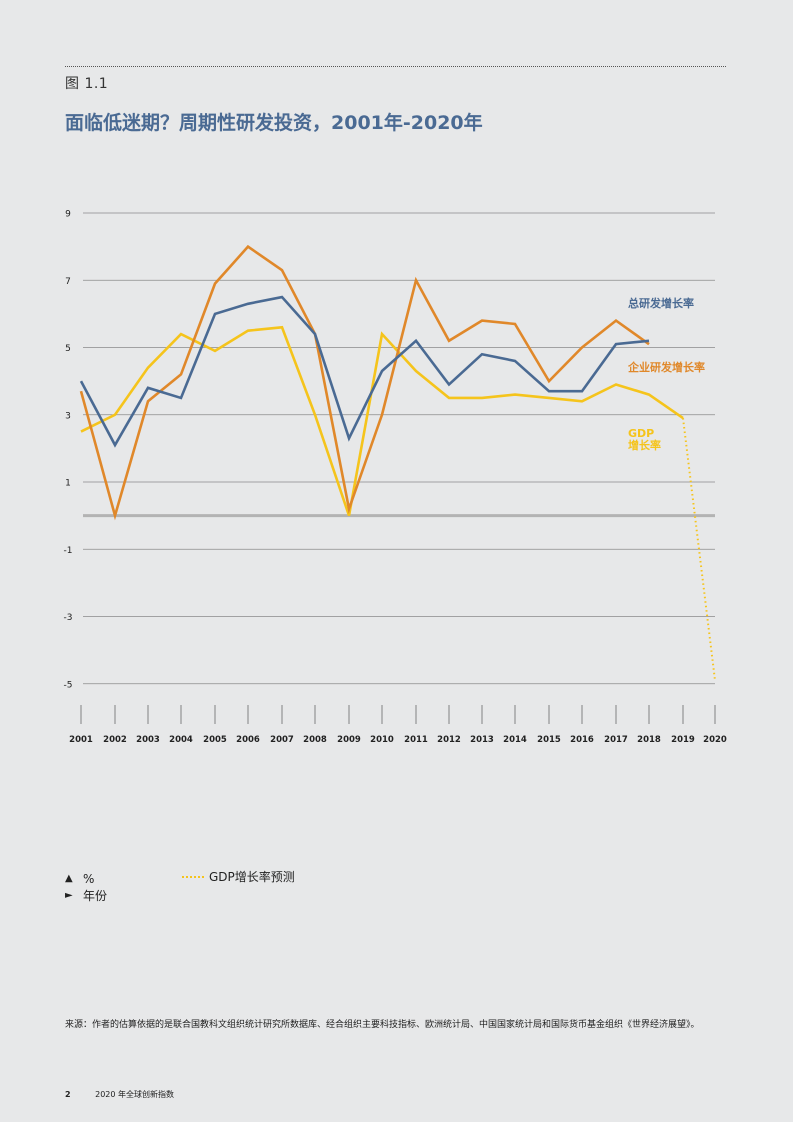 The height and width of the screenshot is (1122, 793). Describe the element at coordinates (81, 740) in the screenshot. I see `x-tick-label: 2001` at that location.